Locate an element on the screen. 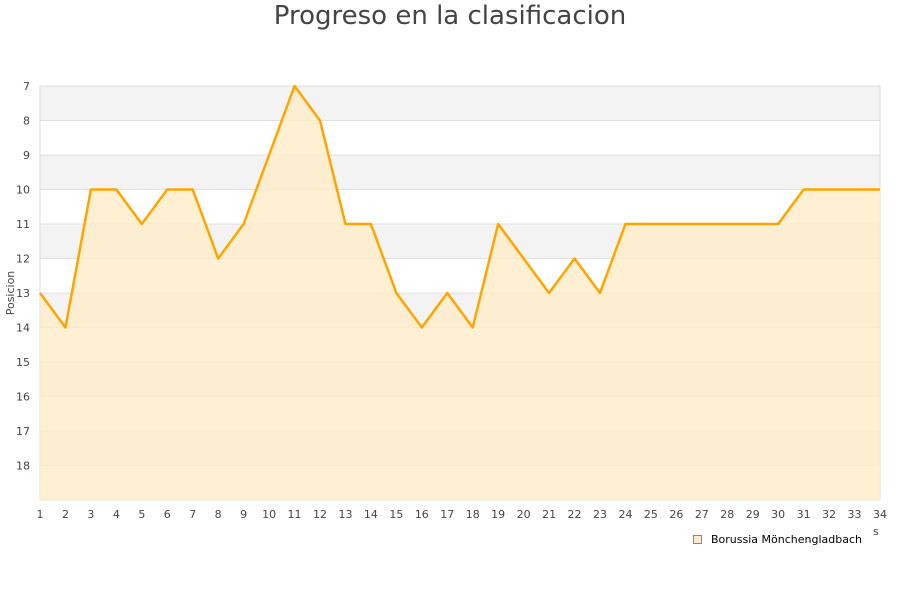  x-tick-label: 2 is located at coordinates (65, 514).